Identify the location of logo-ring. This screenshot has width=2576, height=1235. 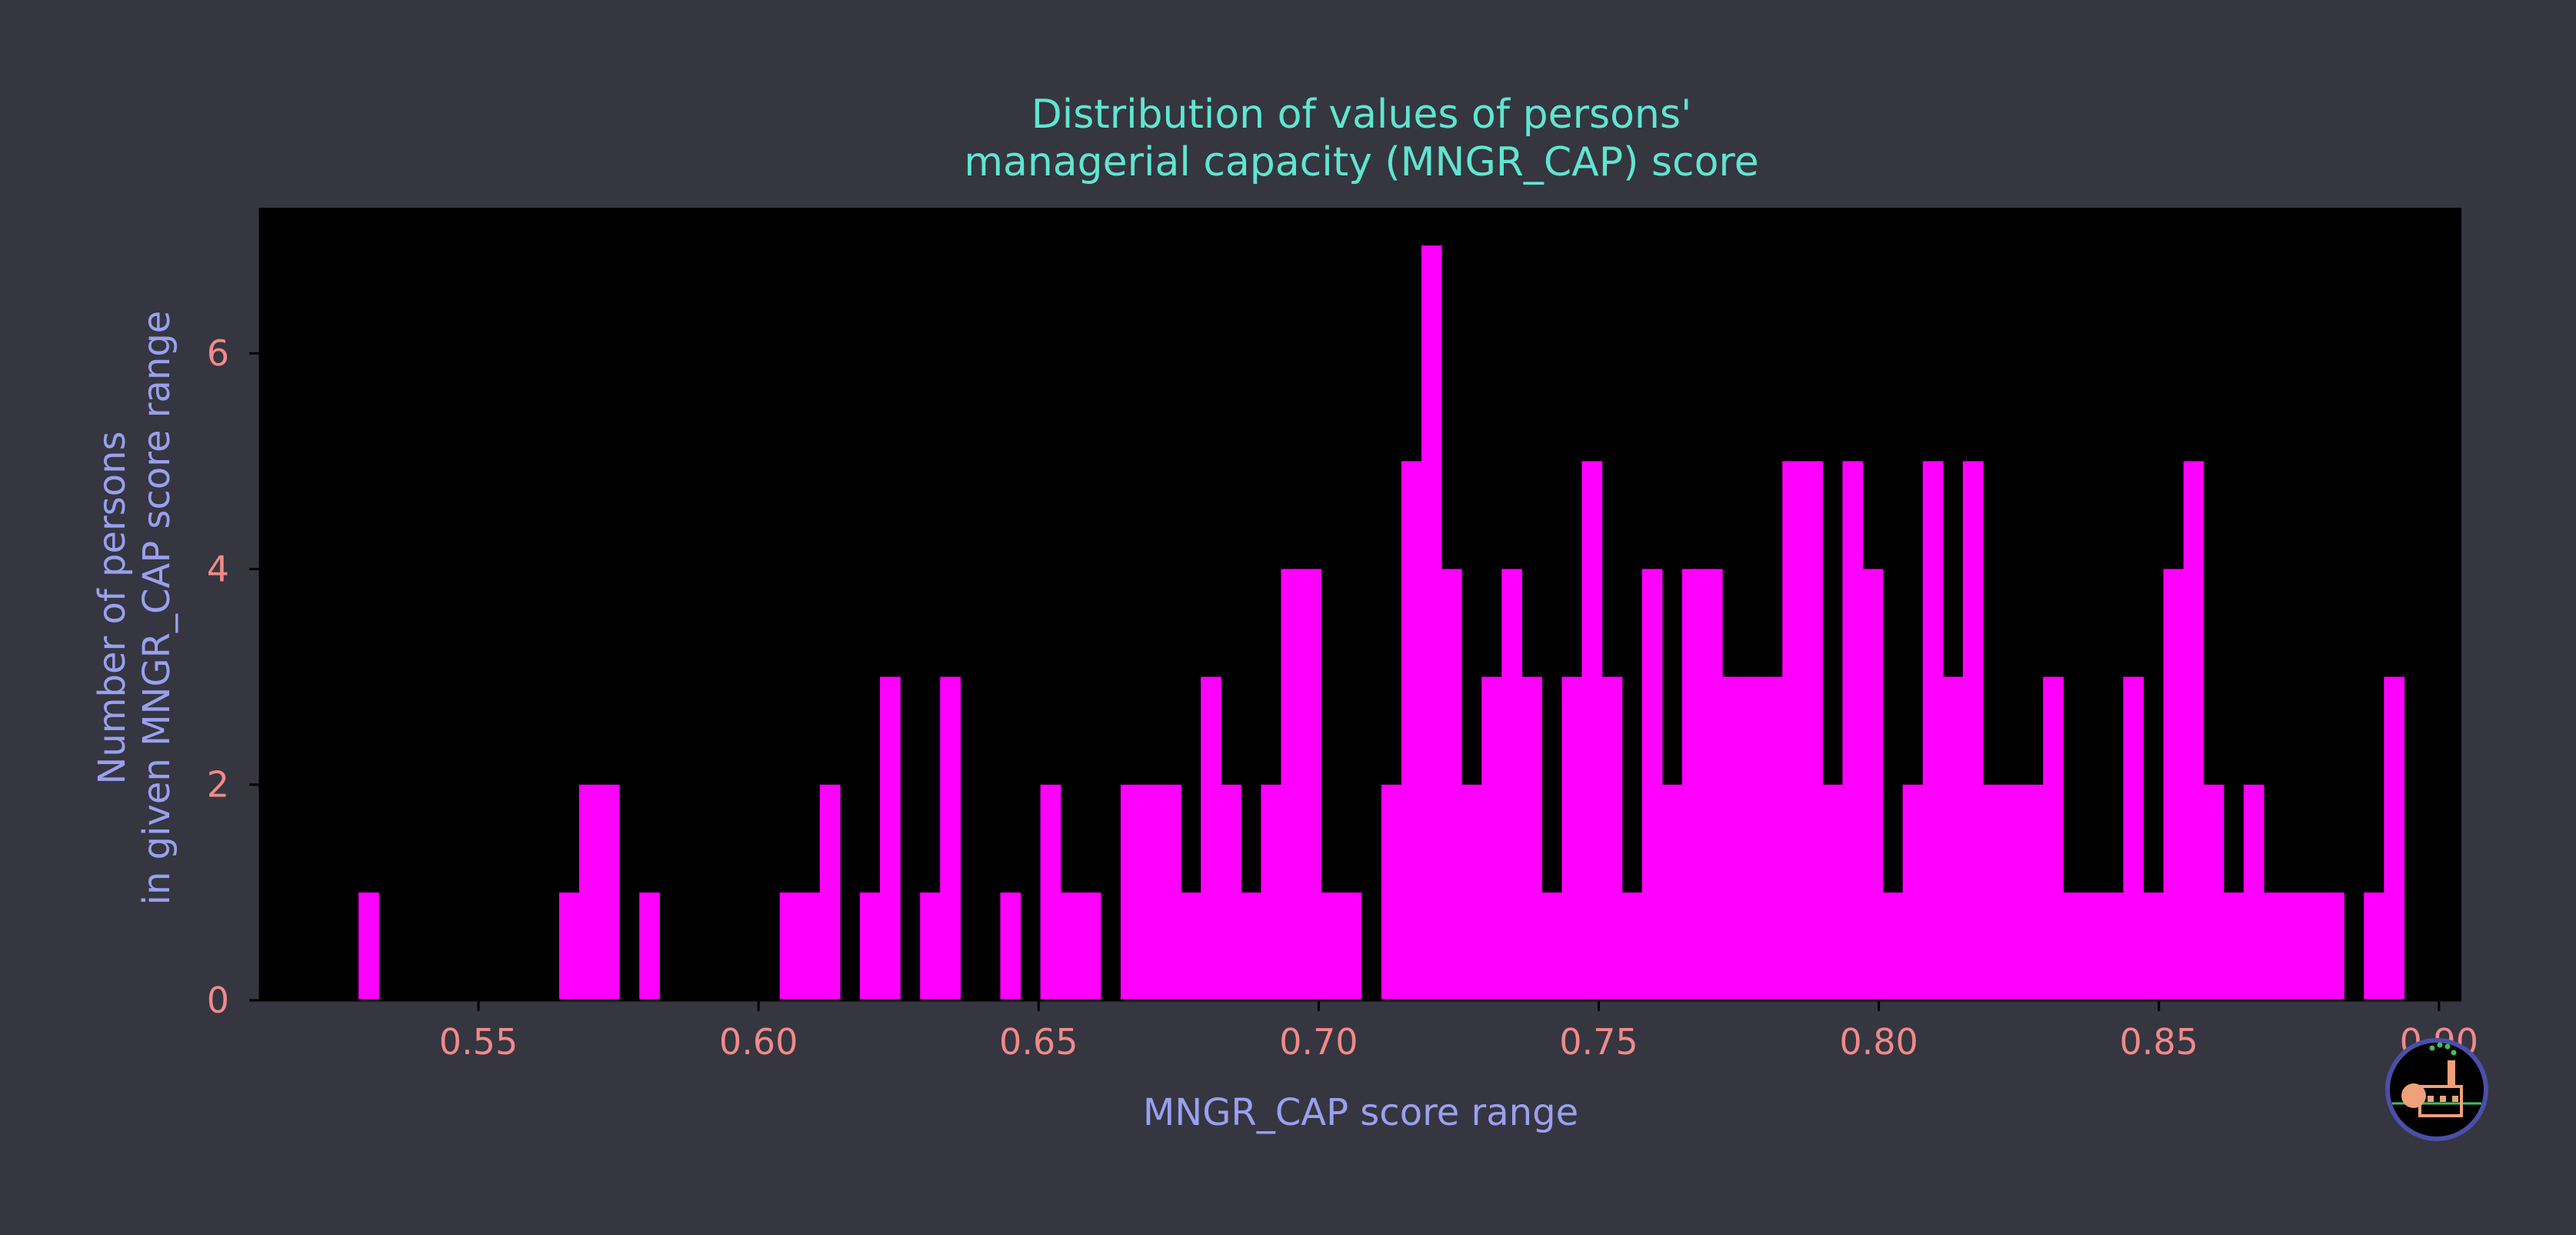
(2436, 1089).